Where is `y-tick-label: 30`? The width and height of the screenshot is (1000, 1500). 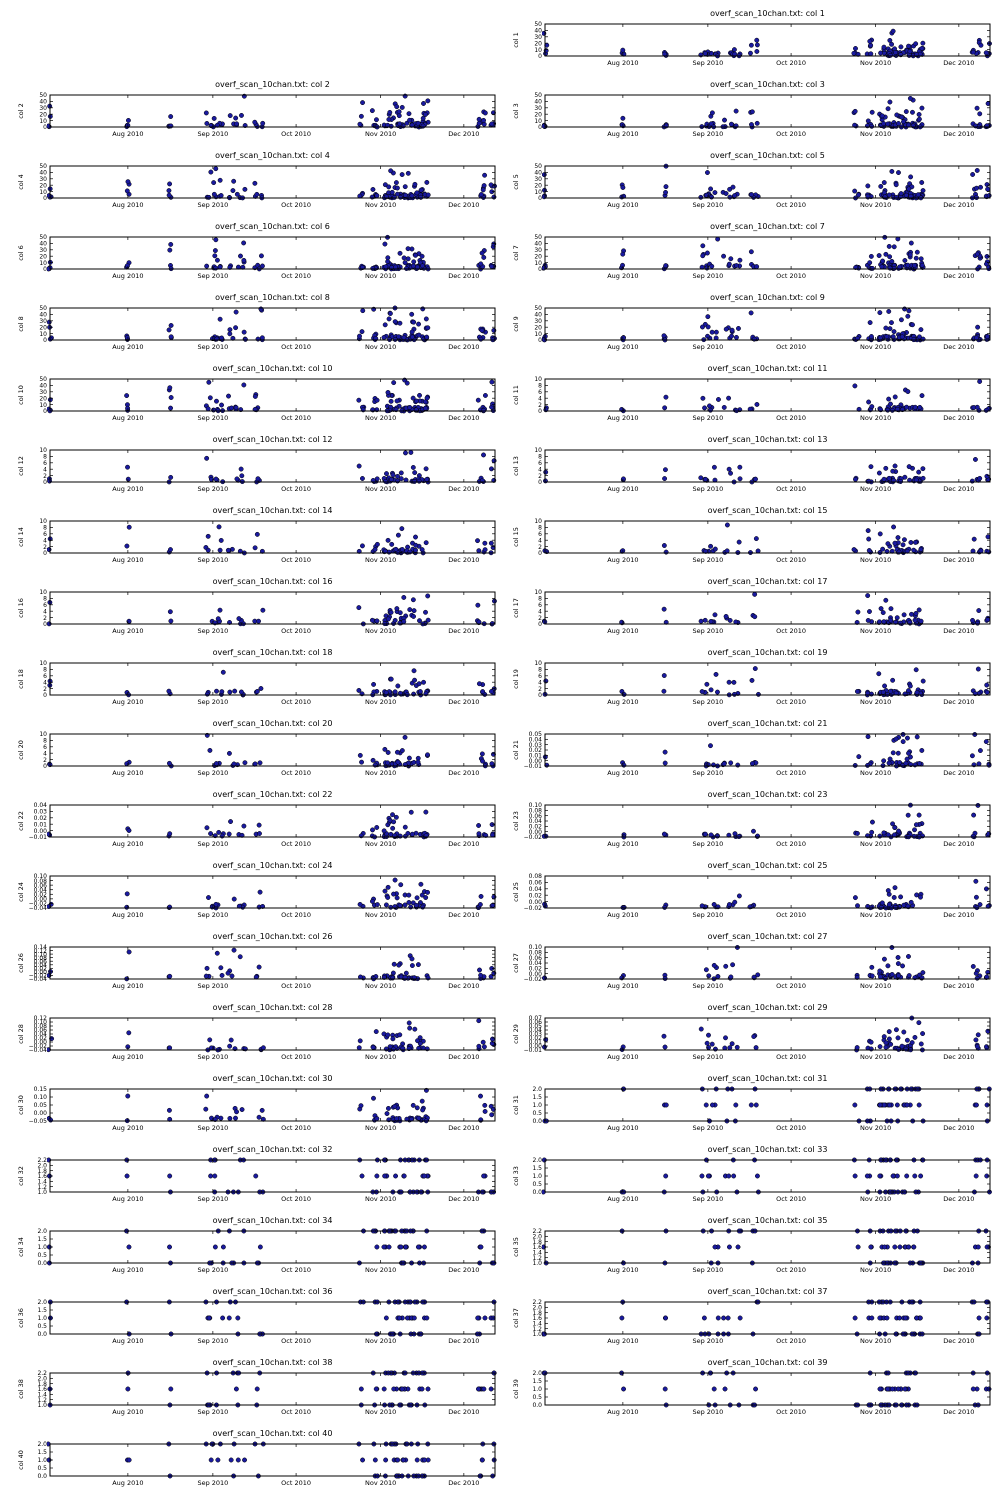 y-tick-label: 30 is located at coordinates (538, 108).